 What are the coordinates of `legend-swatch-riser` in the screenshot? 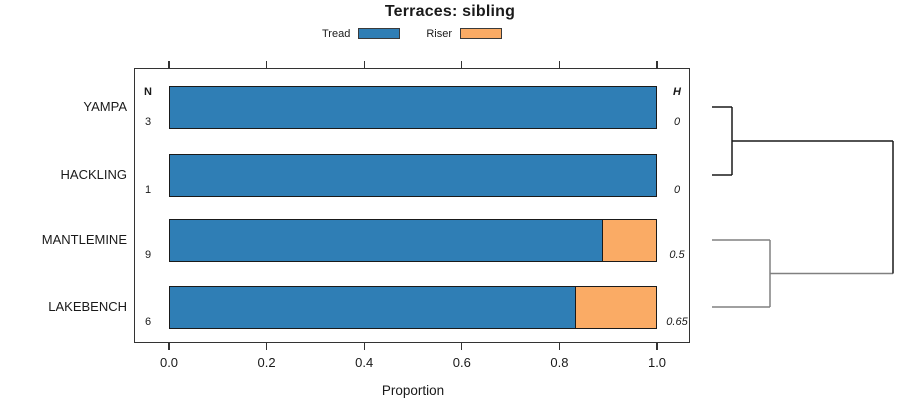 It's located at (481, 33).